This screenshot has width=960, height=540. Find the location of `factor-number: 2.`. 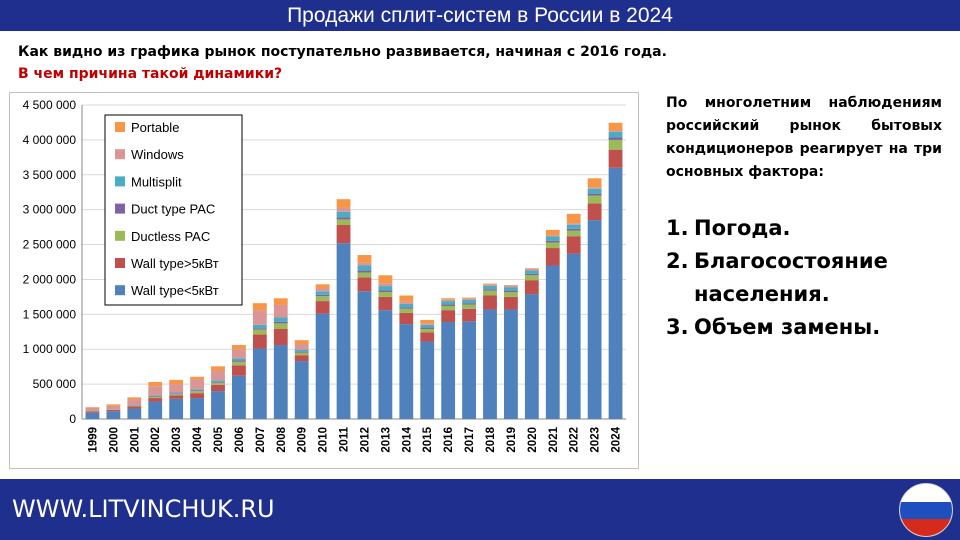

factor-number: 2. is located at coordinates (677, 261).